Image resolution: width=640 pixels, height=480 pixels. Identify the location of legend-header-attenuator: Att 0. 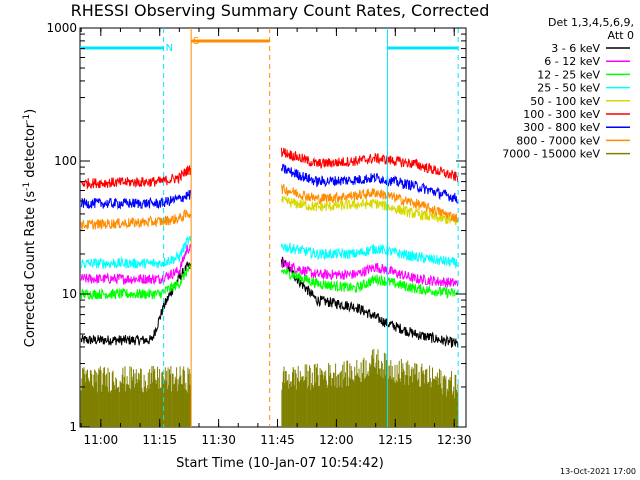
(621, 35).